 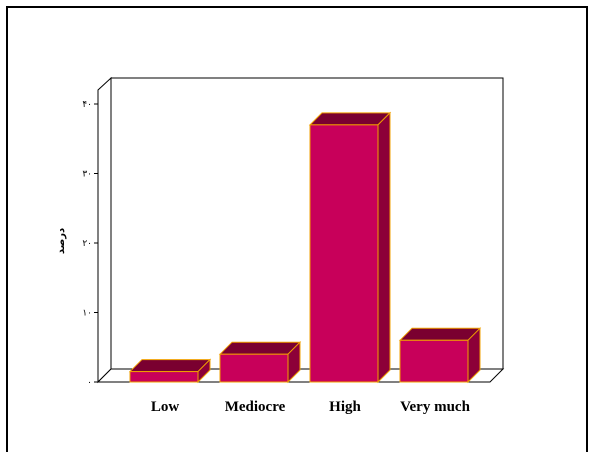 What do you see at coordinates (87, 105) in the screenshot?
I see `y-tick-label: ۴۰` at bounding box center [87, 105].